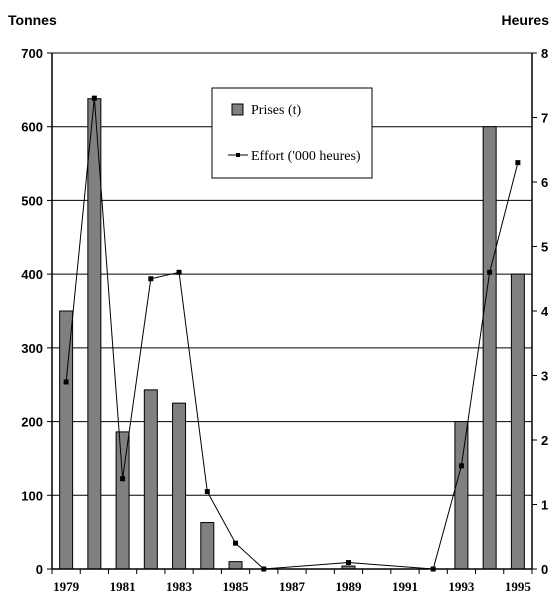 The image size is (557, 602). What do you see at coordinates (276, 110) in the screenshot?
I see `legend-bar-label: Prises (t)` at bounding box center [276, 110].